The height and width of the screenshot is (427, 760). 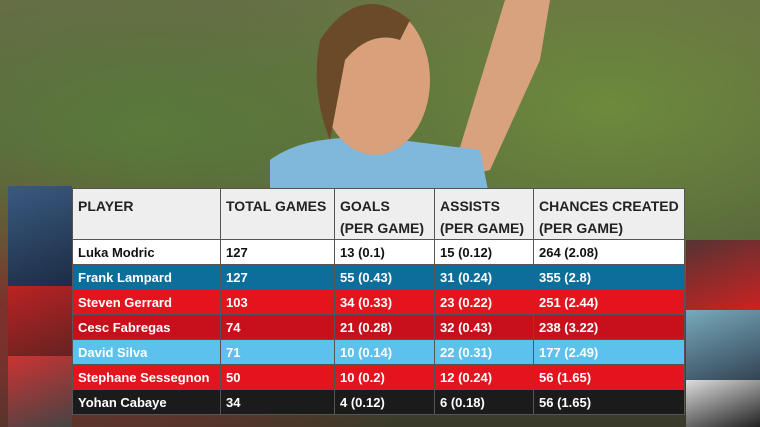 What do you see at coordinates (723, 345) in the screenshot?
I see `right-photo-silva` at bounding box center [723, 345].